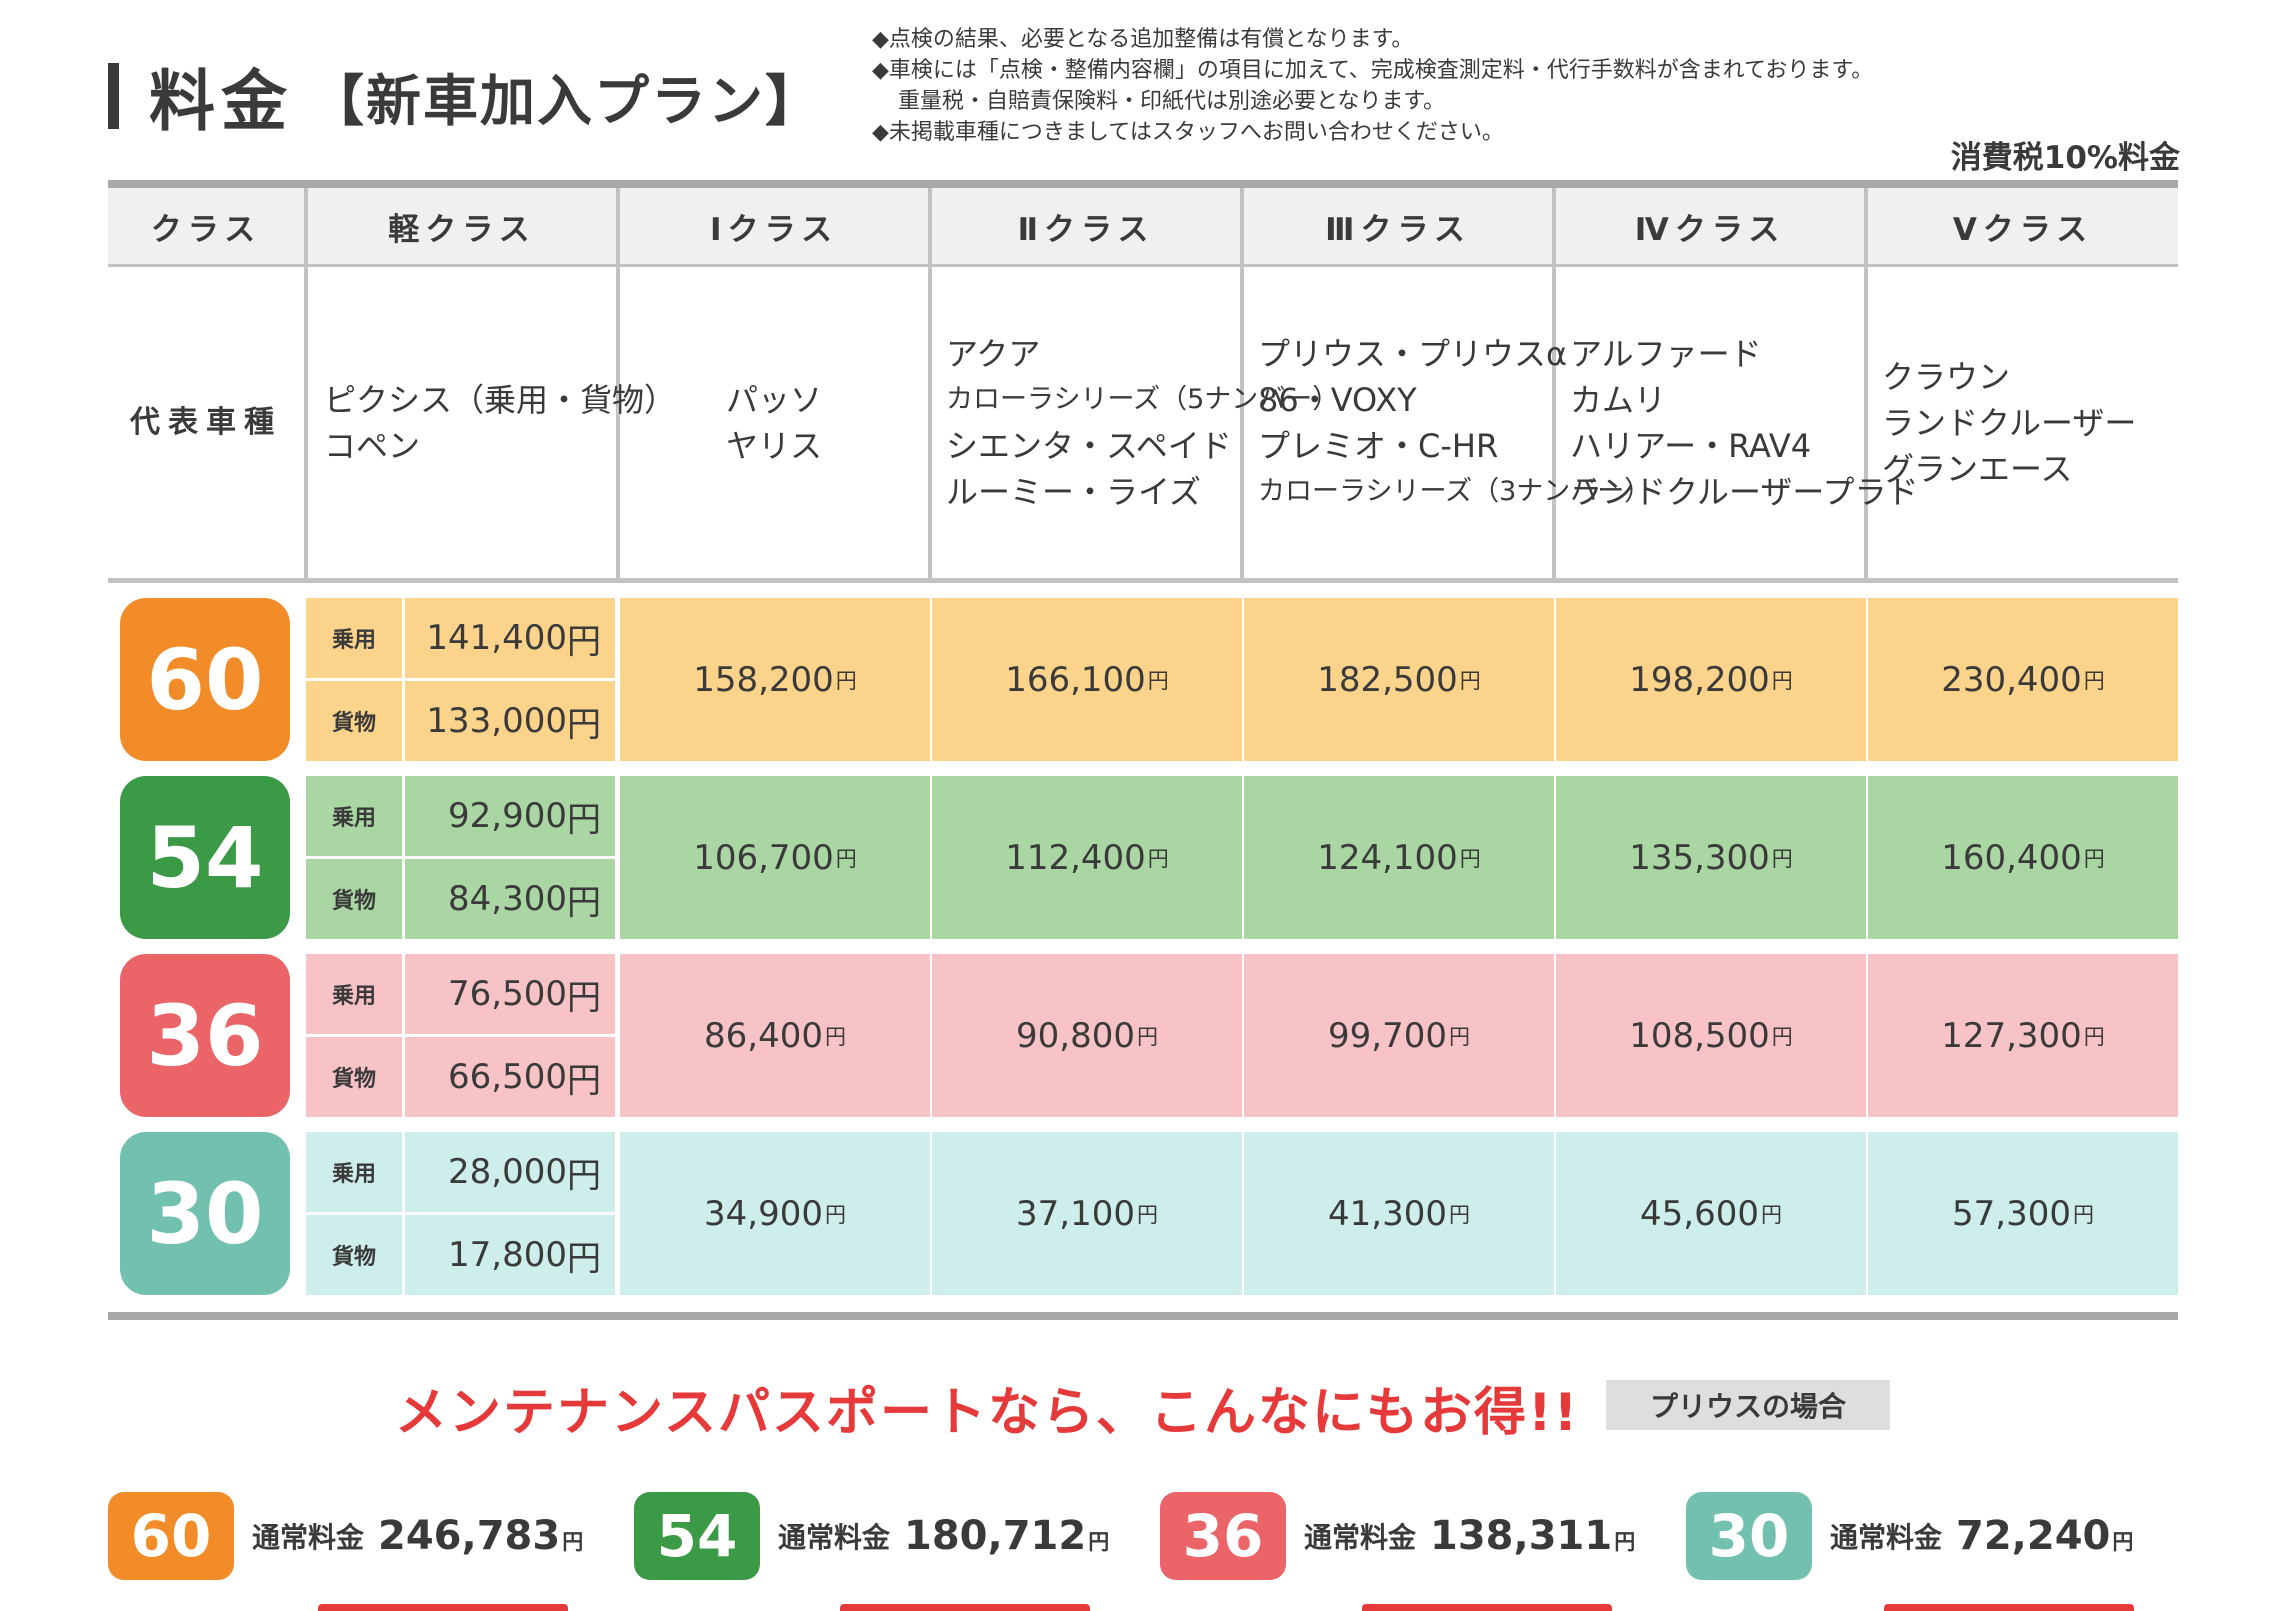  Describe the element at coordinates (1455, 491) in the screenshot. I see `vehicle-name: カローラシリーズ（3ナンバー）` at that location.